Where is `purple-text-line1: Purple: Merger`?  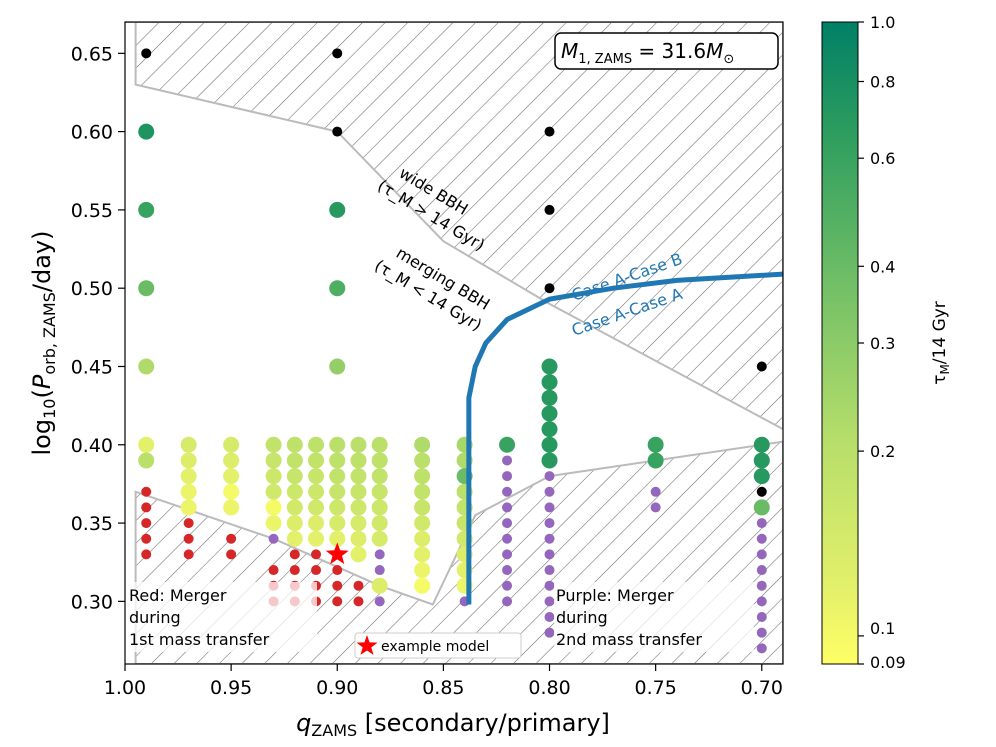 purple-text-line1: Purple: Merger is located at coordinates (615, 595).